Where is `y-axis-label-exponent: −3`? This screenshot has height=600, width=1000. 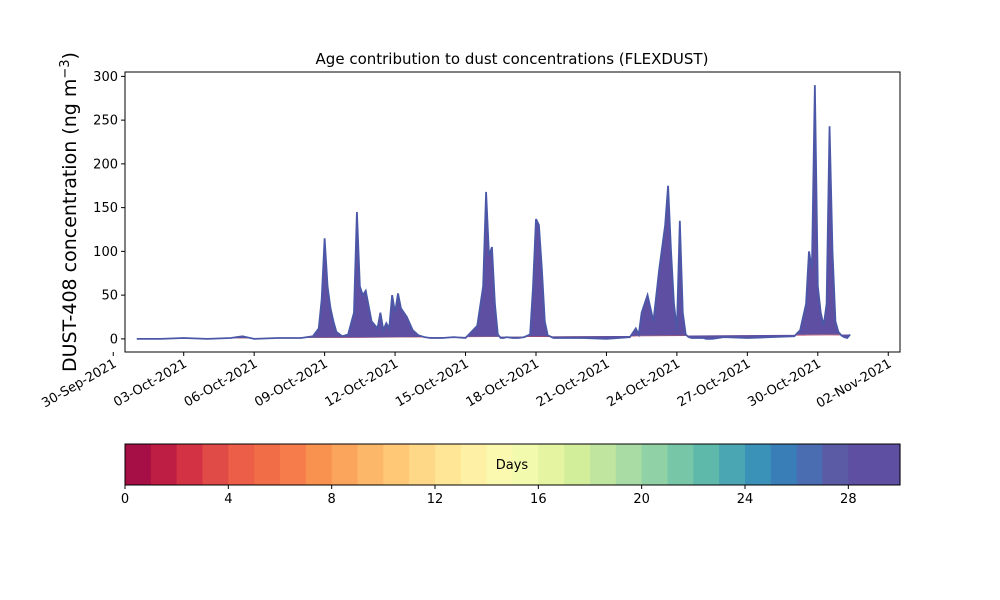 y-axis-label-exponent: −3 is located at coordinates (65, 68).